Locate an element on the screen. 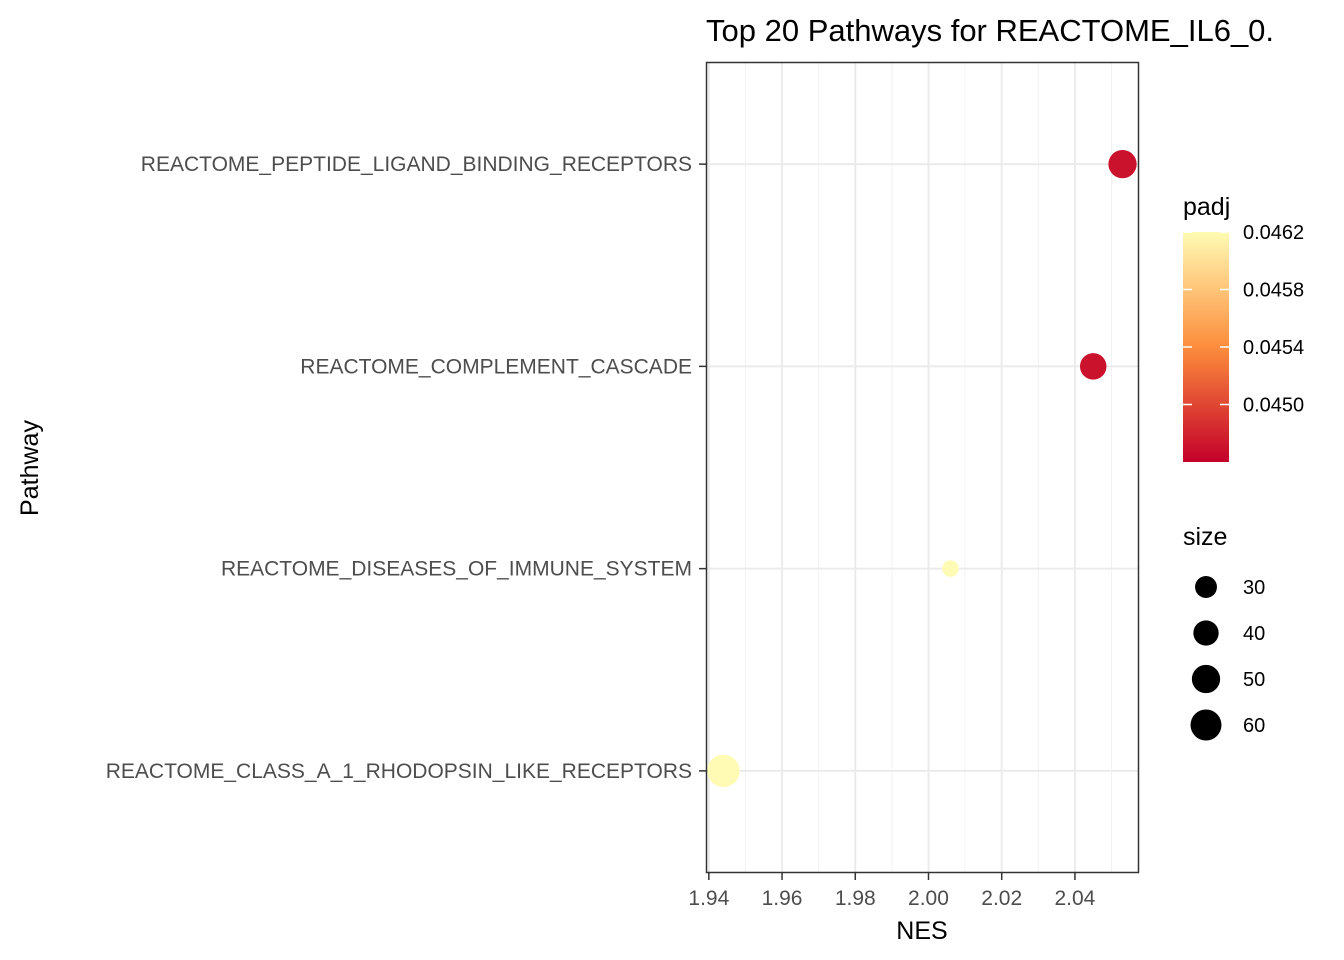 The image size is (1344, 960). x-axis: 1.94 1.96 1.98 2.00 2.02 2.04 is located at coordinates (892, 891).